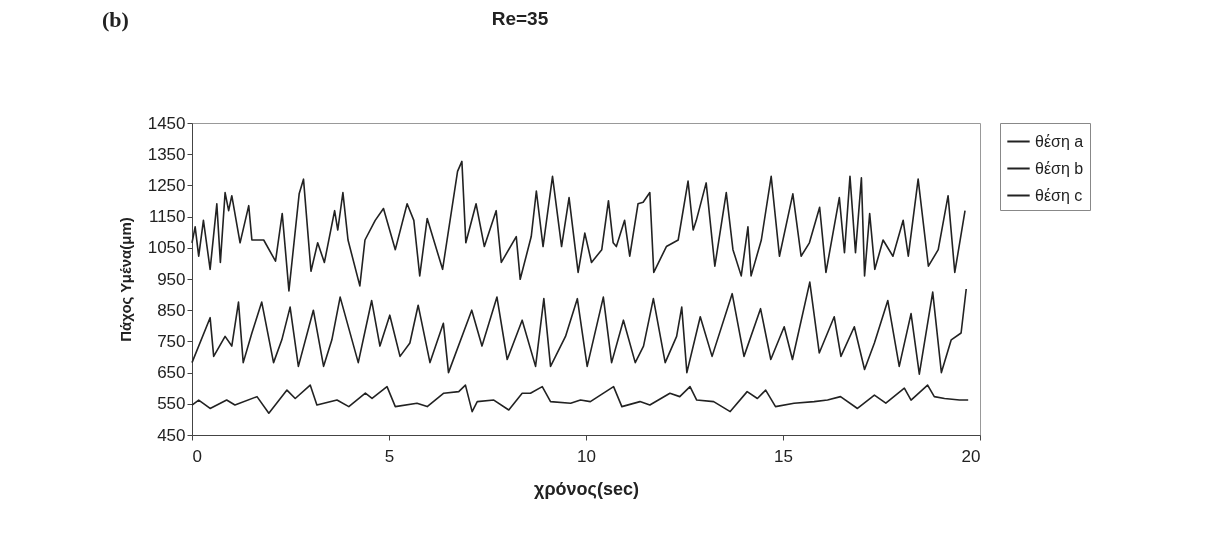  I want to click on x-tick-label: 10, so click(586, 456).